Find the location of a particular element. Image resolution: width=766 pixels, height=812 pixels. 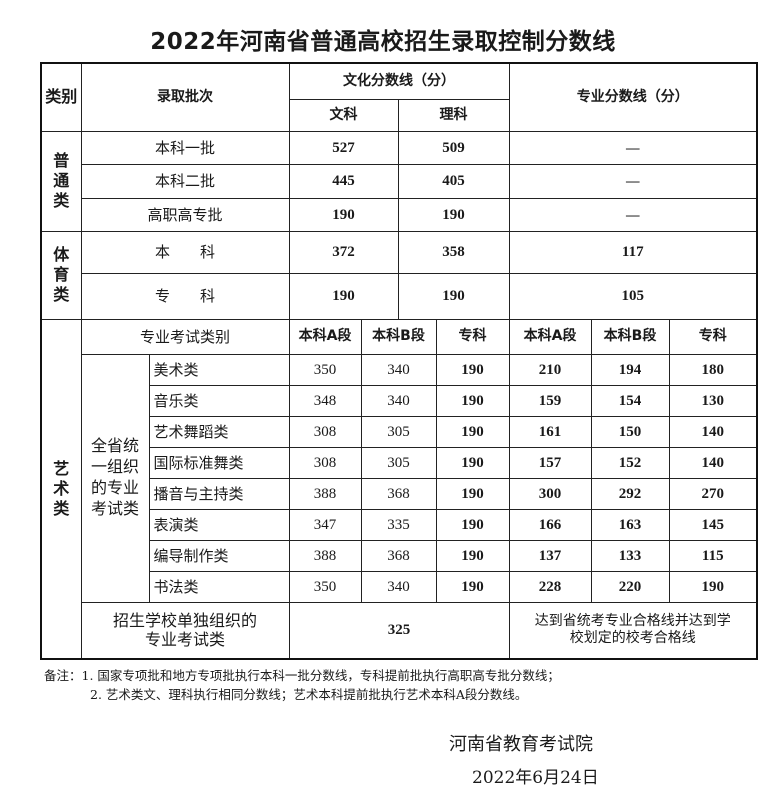

art-type: 国际标准舞类 is located at coordinates (219, 462).